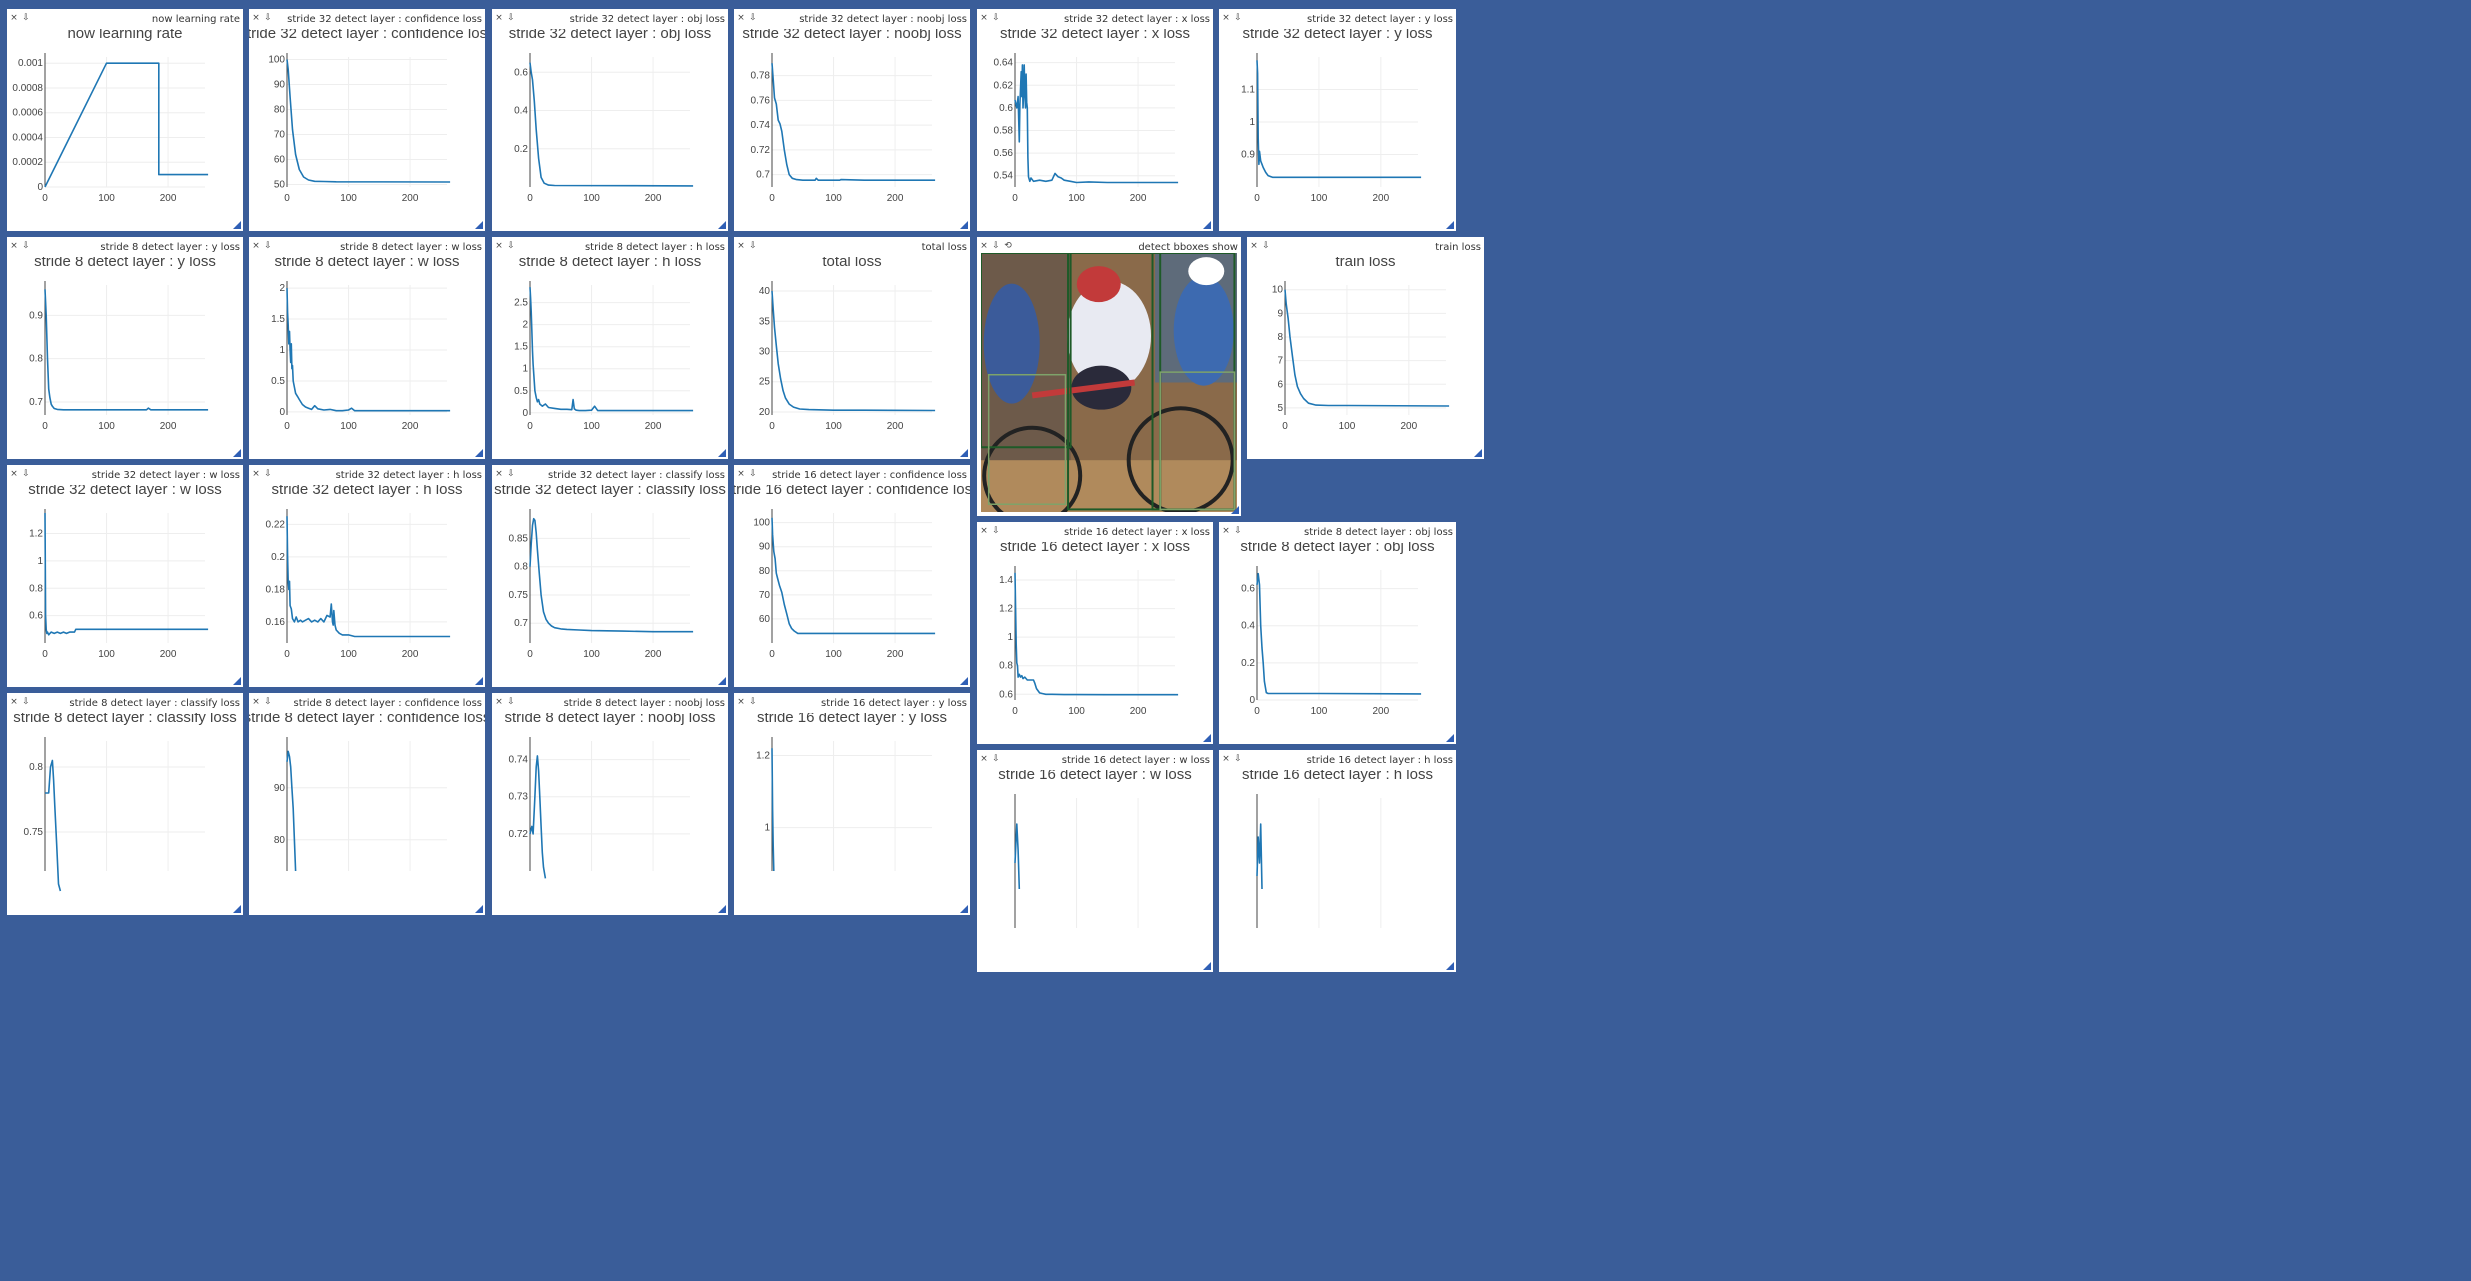  What do you see at coordinates (276, 524) in the screenshot?
I see `y-tick-label: 0.22` at bounding box center [276, 524].